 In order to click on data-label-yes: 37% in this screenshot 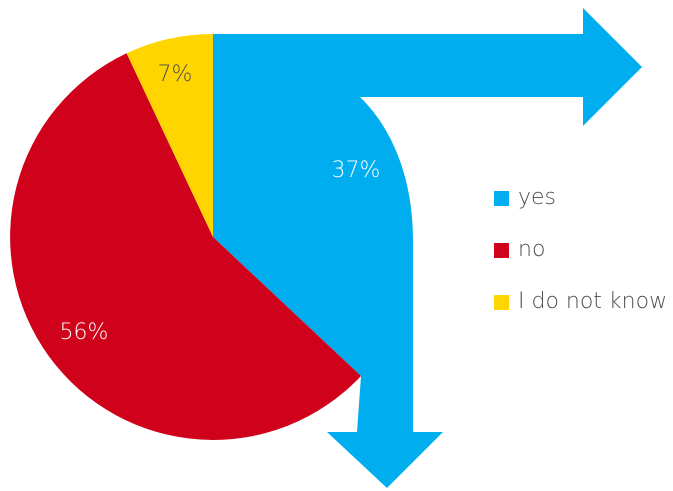, I will do `click(356, 170)`.